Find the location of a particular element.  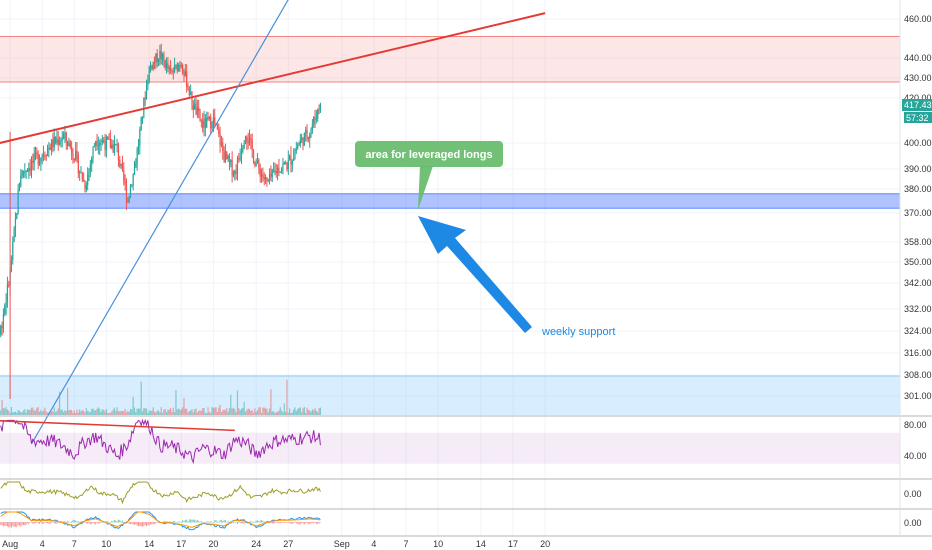

time-axis: Aug 4 7 10 14 17 20 24 27 Sep 4 7 10 14 17 20 is located at coordinates (276, 544).